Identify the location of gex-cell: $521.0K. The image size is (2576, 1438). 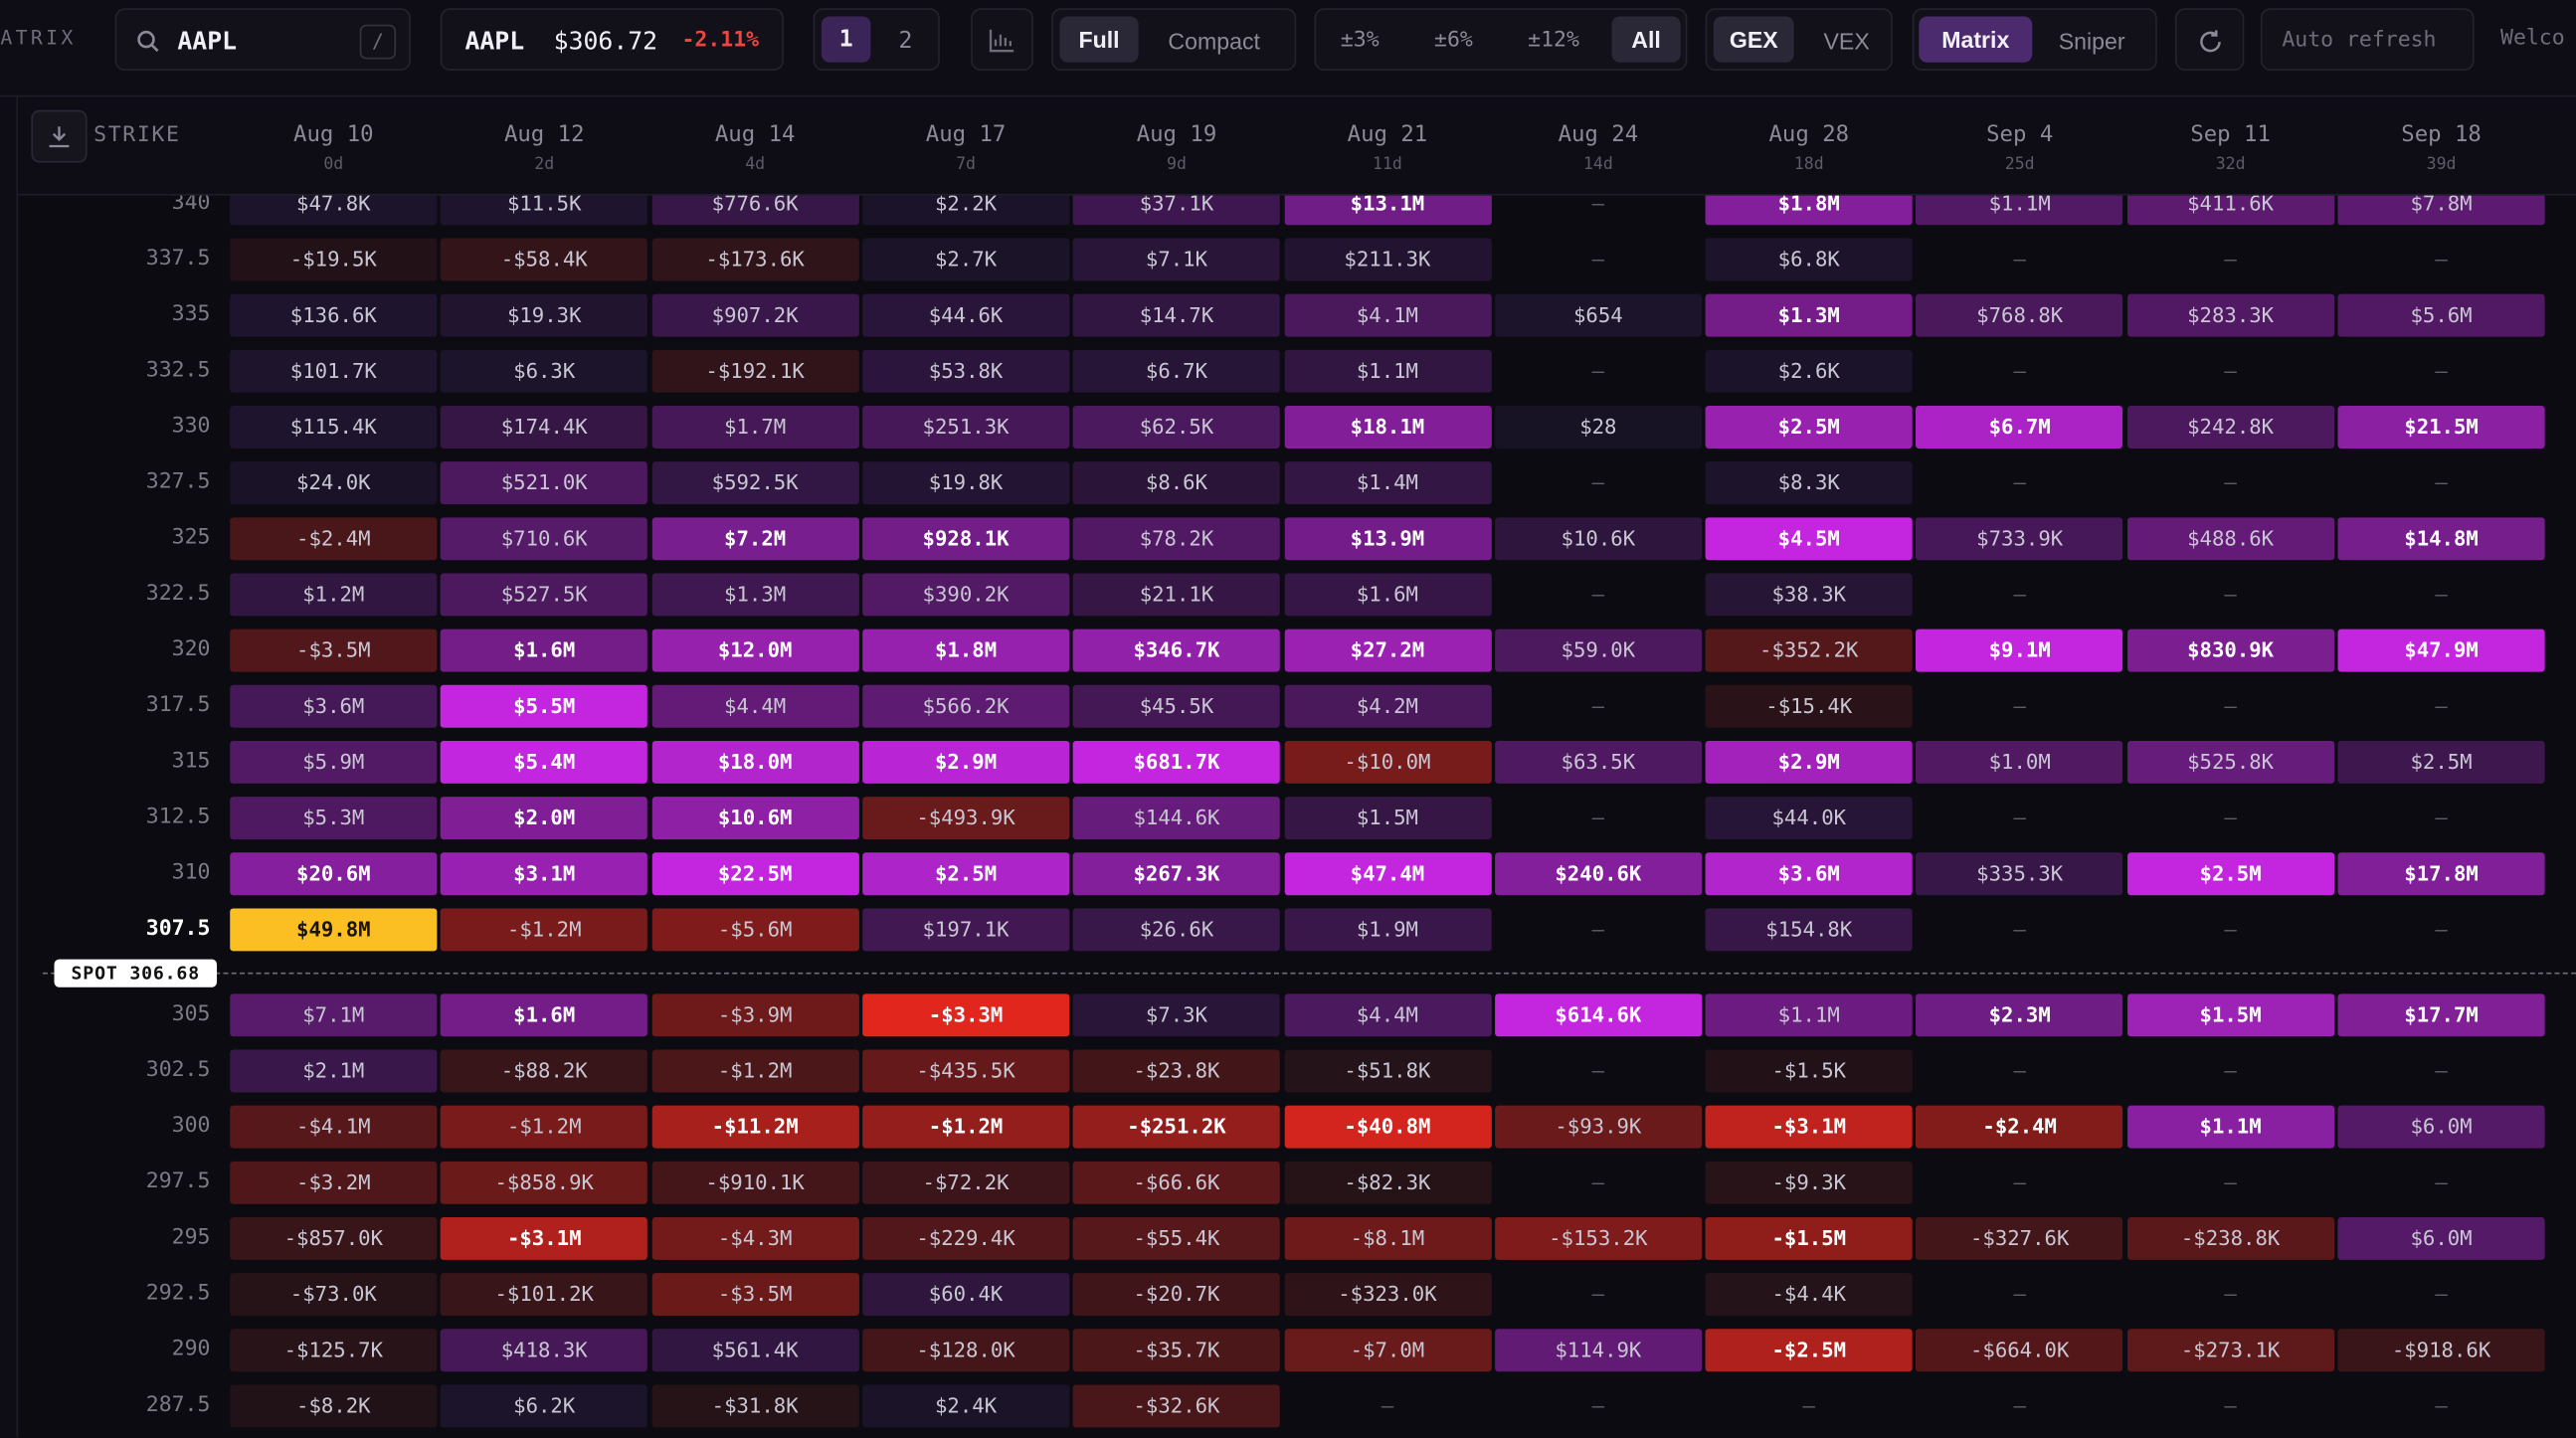
(544, 483).